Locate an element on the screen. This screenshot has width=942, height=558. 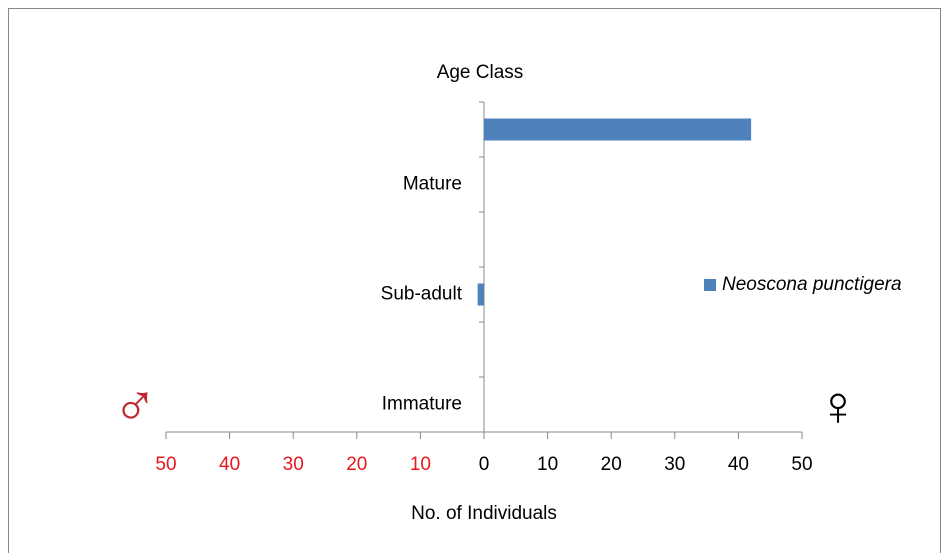
y-tick-label: Sub-adult is located at coordinates (422, 294).